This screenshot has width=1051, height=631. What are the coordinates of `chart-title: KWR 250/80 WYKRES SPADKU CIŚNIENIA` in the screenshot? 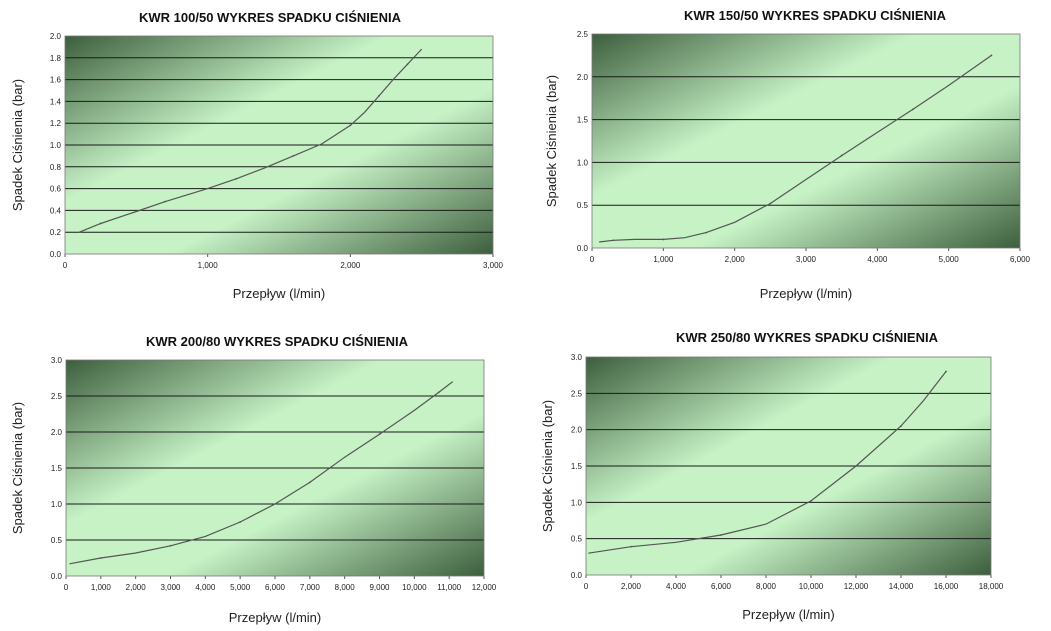 It's located at (807, 337).